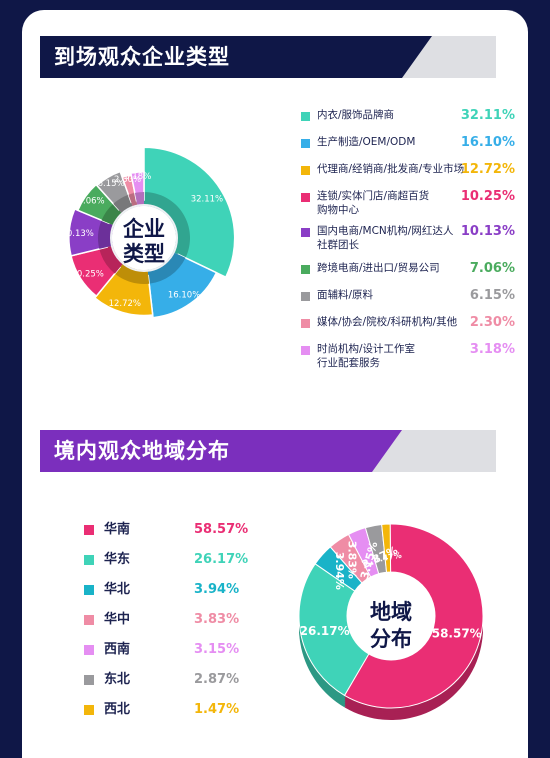 This screenshot has height=758, width=550. What do you see at coordinates (137, 177) in the screenshot?
I see `rose-slice-label: 3.18%` at bounding box center [137, 177].